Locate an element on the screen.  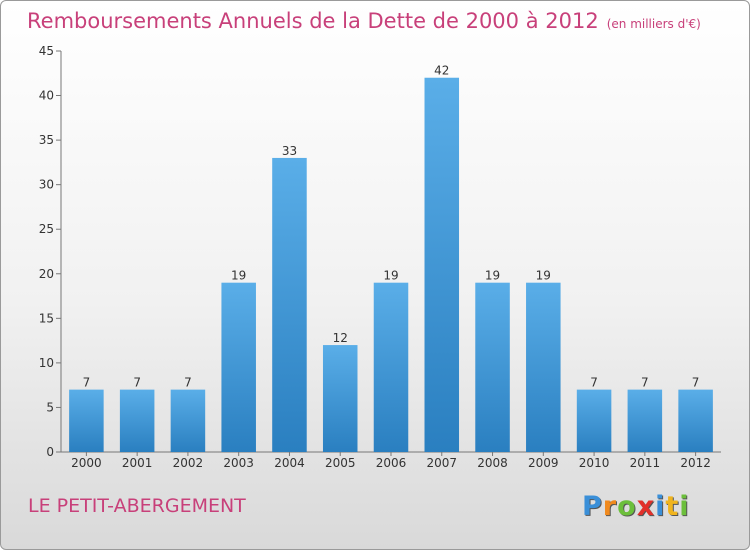
proxiti-logo: Proxiti is located at coordinates (636, 506).